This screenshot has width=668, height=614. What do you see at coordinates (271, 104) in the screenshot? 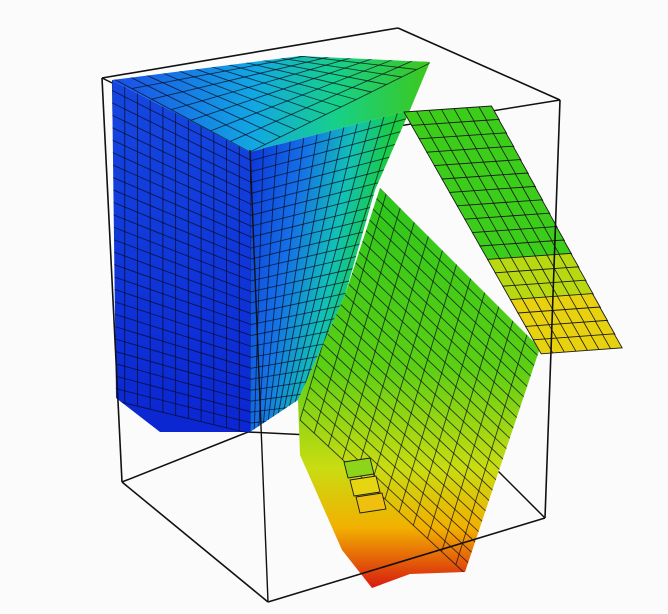
I see `mesh-top-face` at bounding box center [271, 104].